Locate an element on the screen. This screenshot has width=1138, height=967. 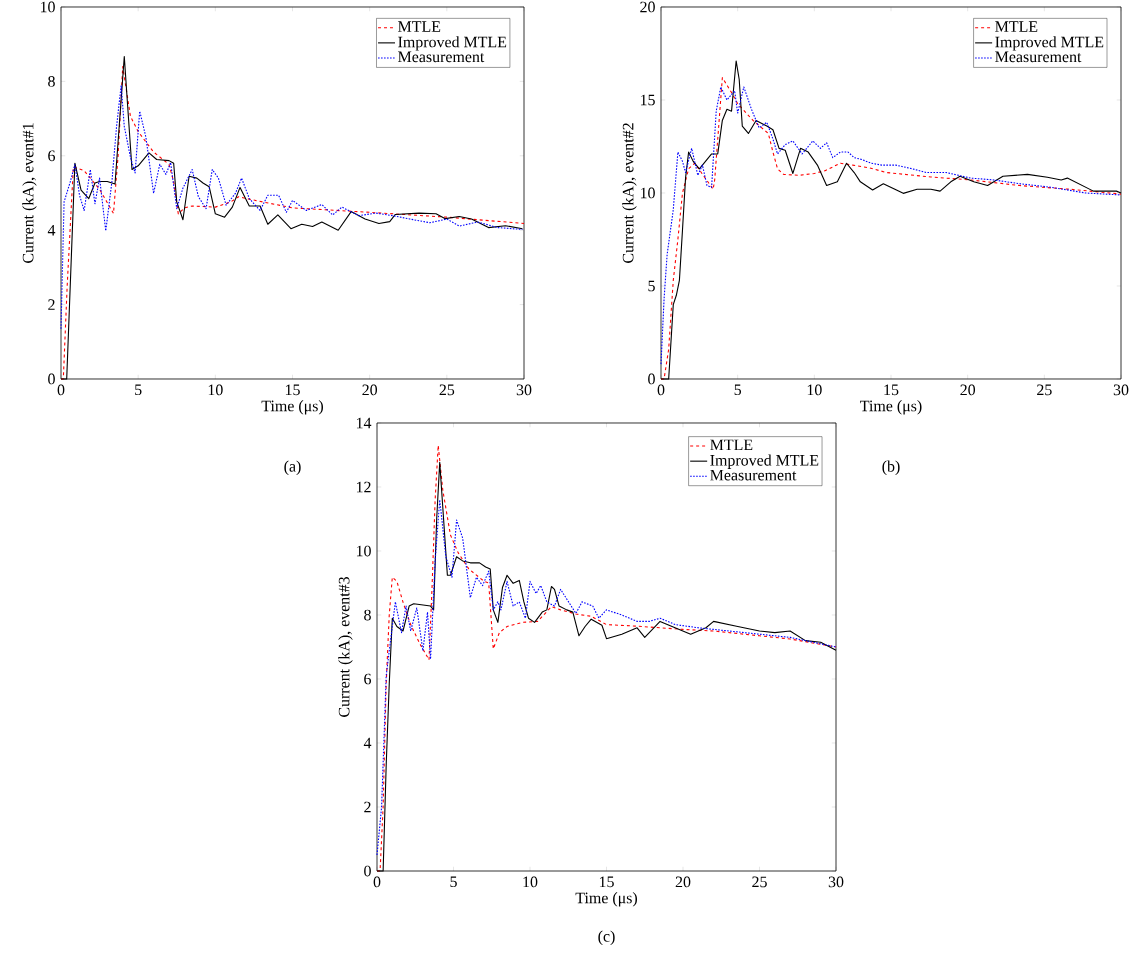
y-tick-label: 5 is located at coordinates (651, 286).